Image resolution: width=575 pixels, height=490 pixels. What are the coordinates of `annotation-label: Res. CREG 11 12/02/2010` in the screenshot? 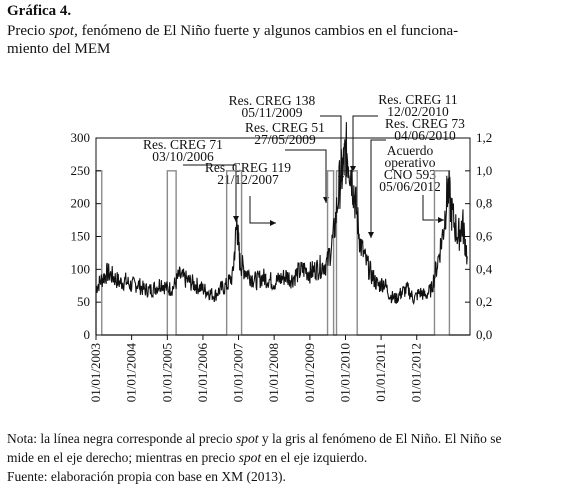 It's located at (417, 105).